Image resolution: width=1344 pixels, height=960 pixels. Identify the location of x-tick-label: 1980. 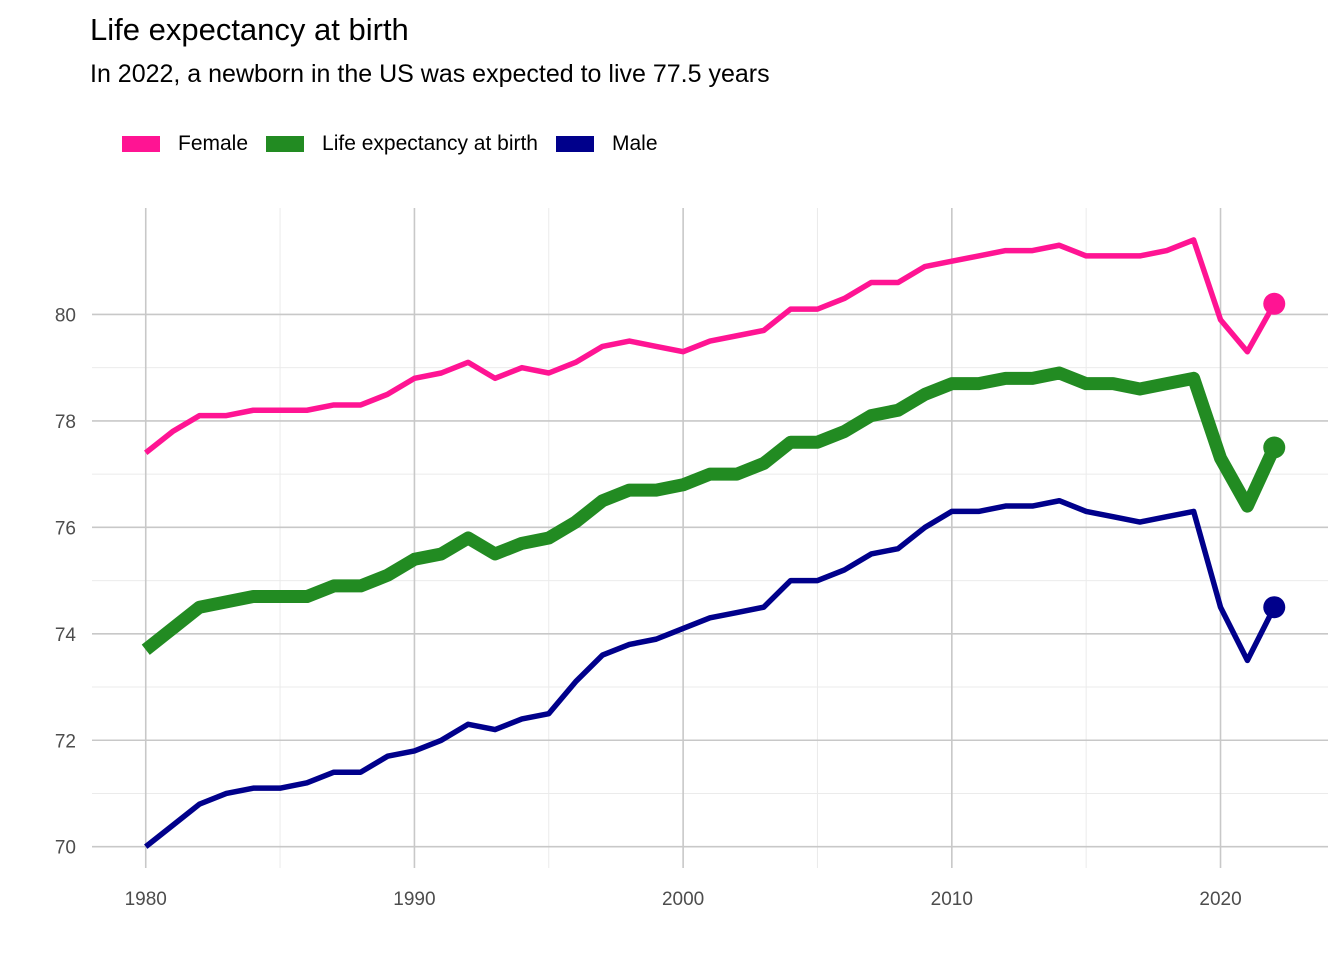
(146, 899).